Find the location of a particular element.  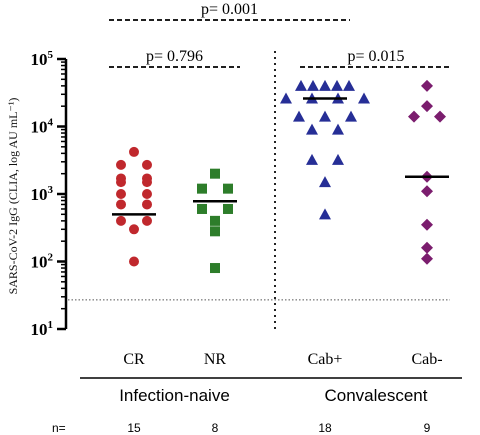

y-tick-label: 10² is located at coordinates (42, 262).